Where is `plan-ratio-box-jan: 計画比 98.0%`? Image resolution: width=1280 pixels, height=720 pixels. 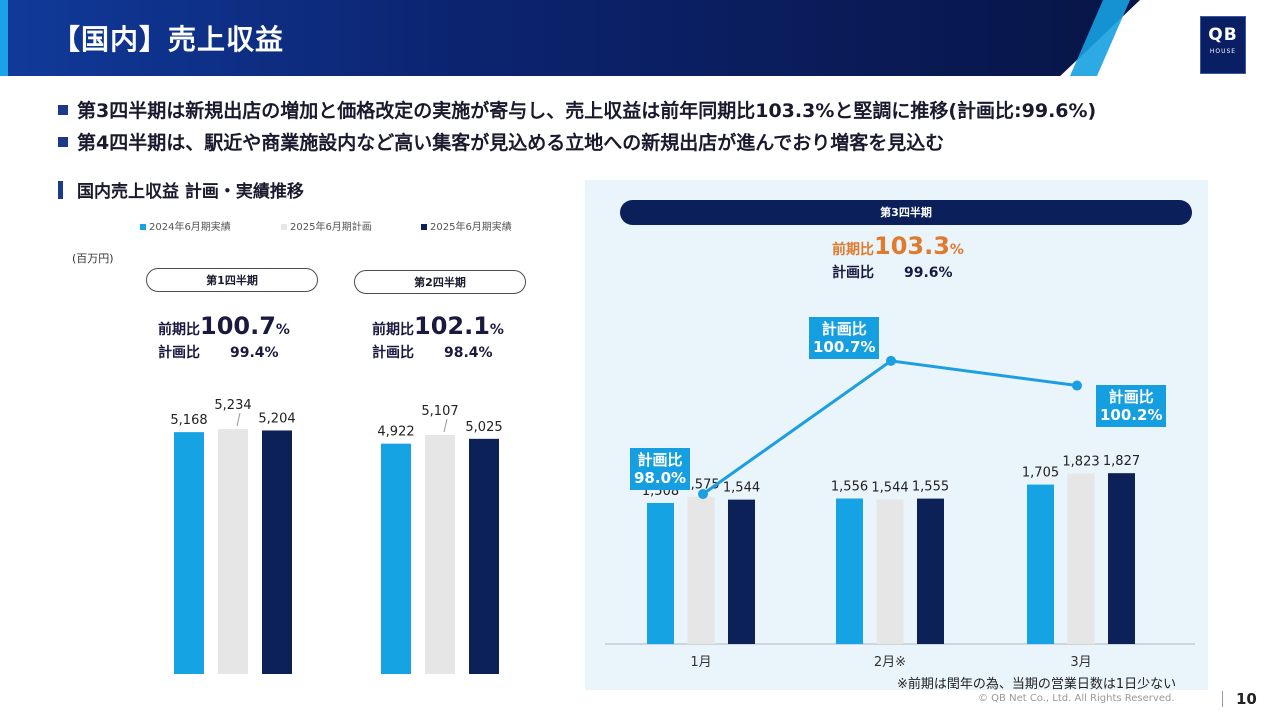 plan-ratio-box-jan: 計画比 98.0% is located at coordinates (660, 469).